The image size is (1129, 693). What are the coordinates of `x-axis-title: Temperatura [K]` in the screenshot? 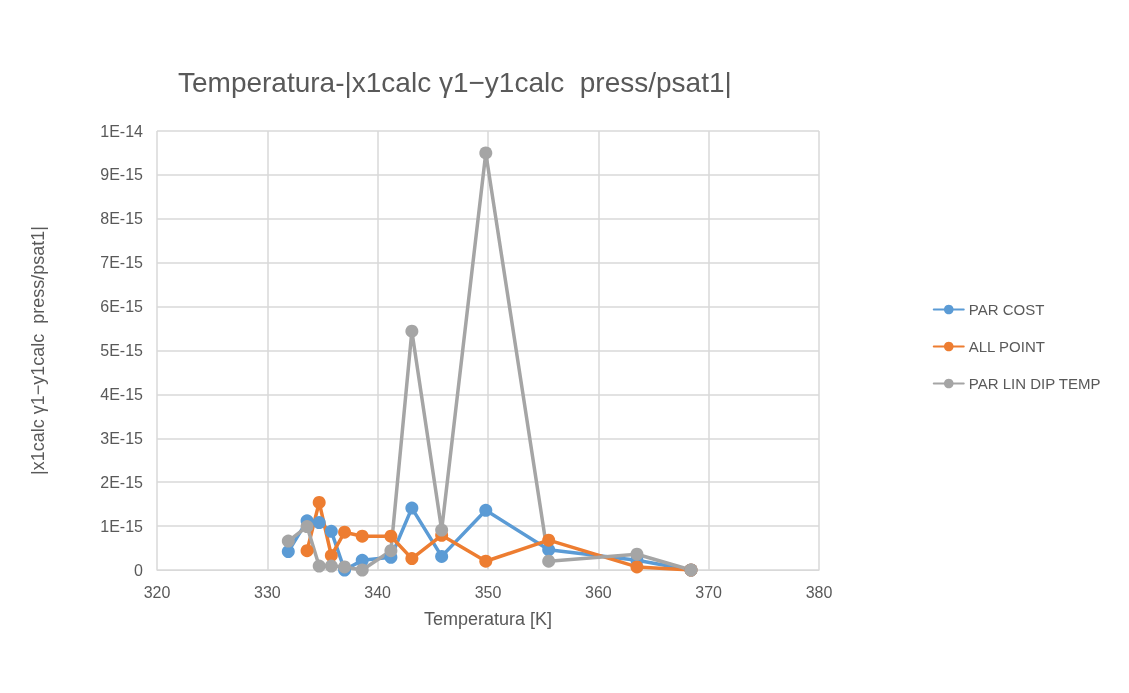 It's located at (488, 619).